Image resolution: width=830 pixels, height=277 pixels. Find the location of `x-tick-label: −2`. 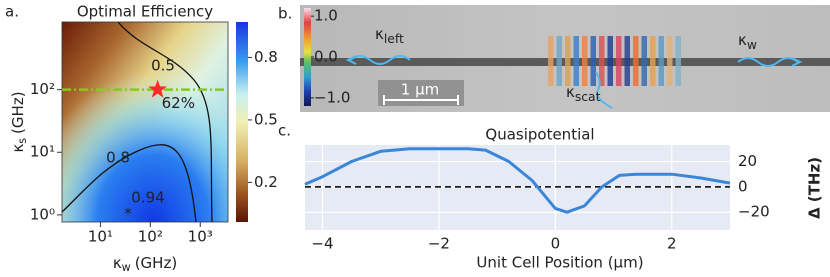

x-tick-label: −2 is located at coordinates (439, 244).